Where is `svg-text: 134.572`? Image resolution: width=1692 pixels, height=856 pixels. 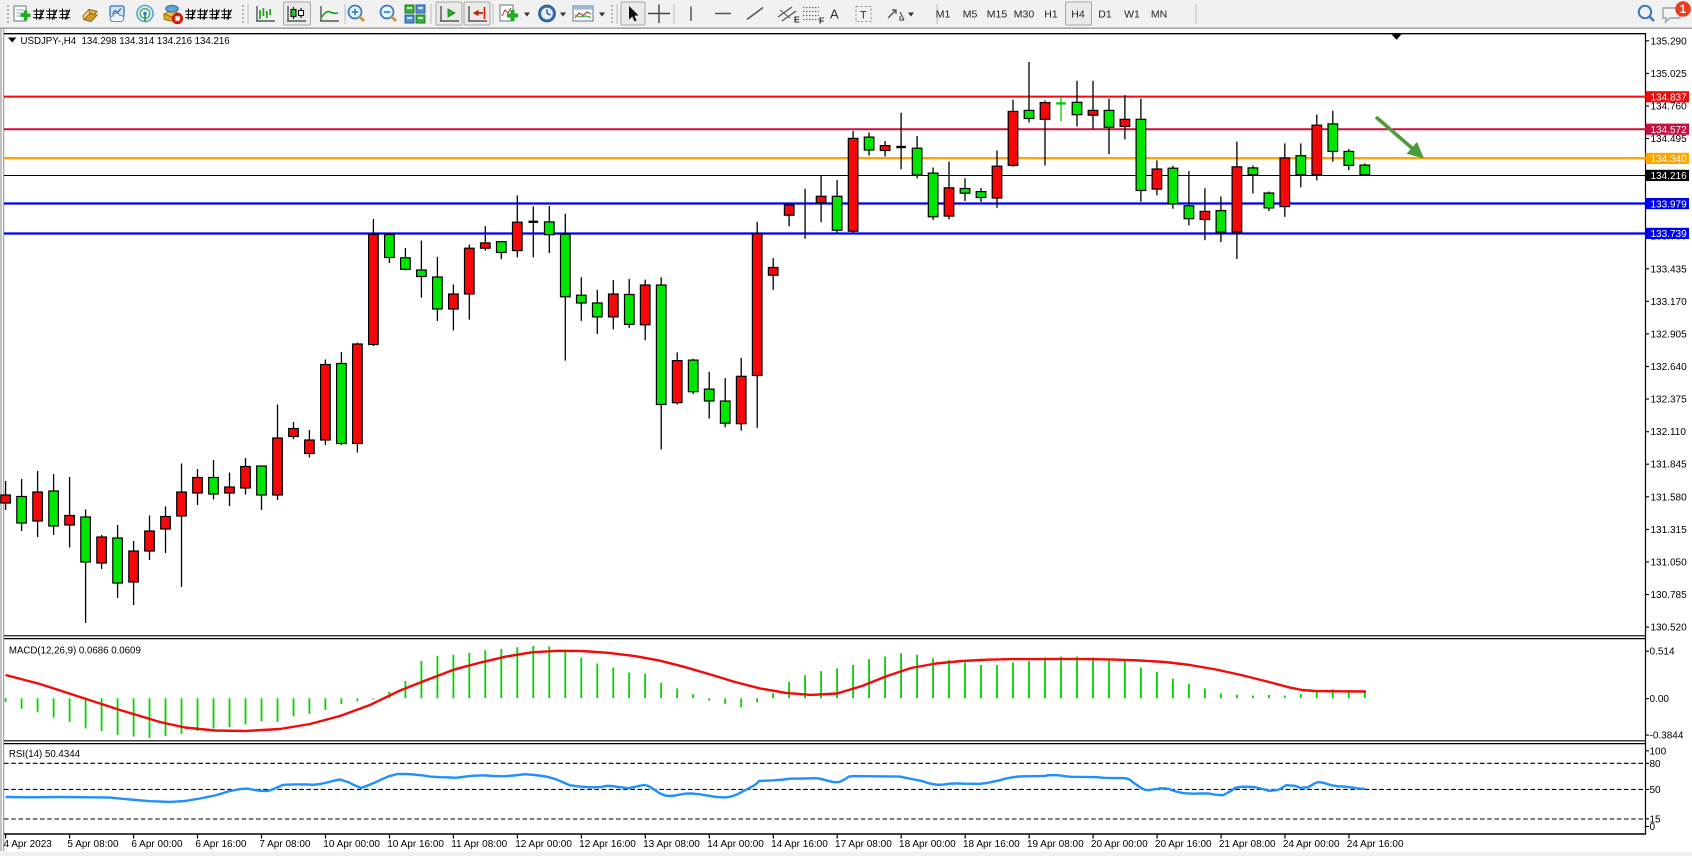 svg-text: 134.572 is located at coordinates (1669, 130).